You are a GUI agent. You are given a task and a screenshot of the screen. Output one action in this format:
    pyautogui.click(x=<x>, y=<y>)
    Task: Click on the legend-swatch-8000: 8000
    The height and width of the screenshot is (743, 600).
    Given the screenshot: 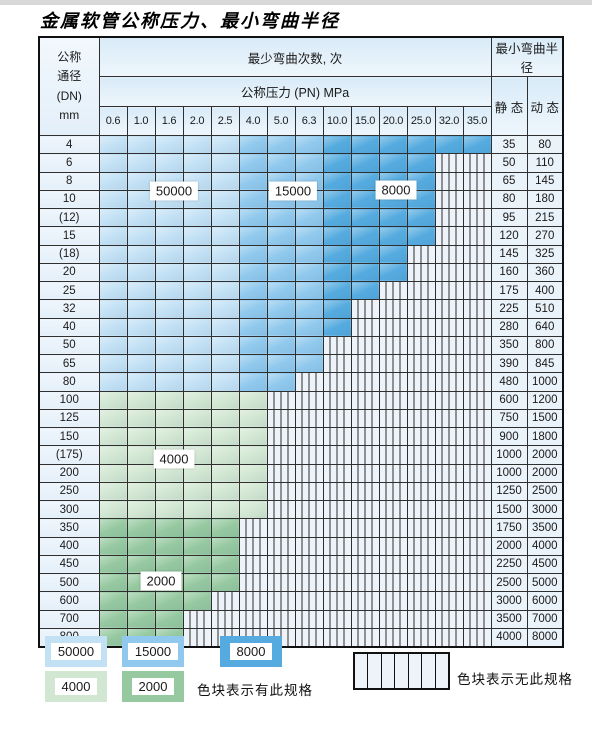 What is the action you would take?
    pyautogui.click(x=251, y=651)
    